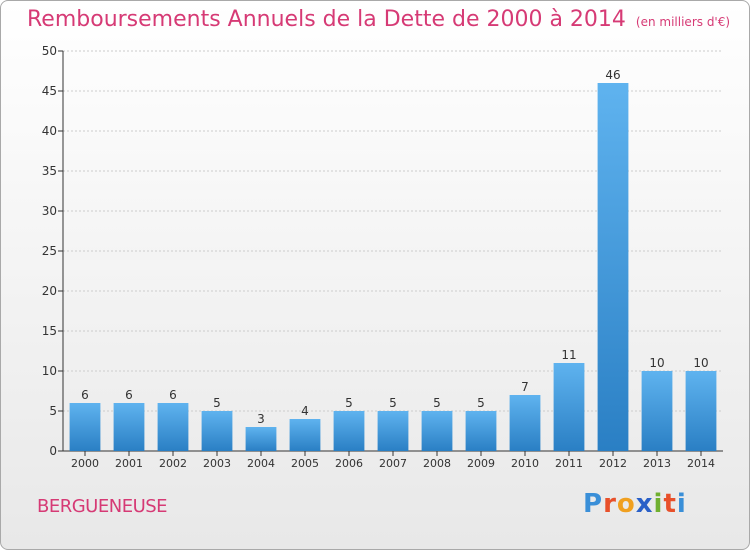  I want to click on proxiti-logo: Proxiti, so click(635, 504).